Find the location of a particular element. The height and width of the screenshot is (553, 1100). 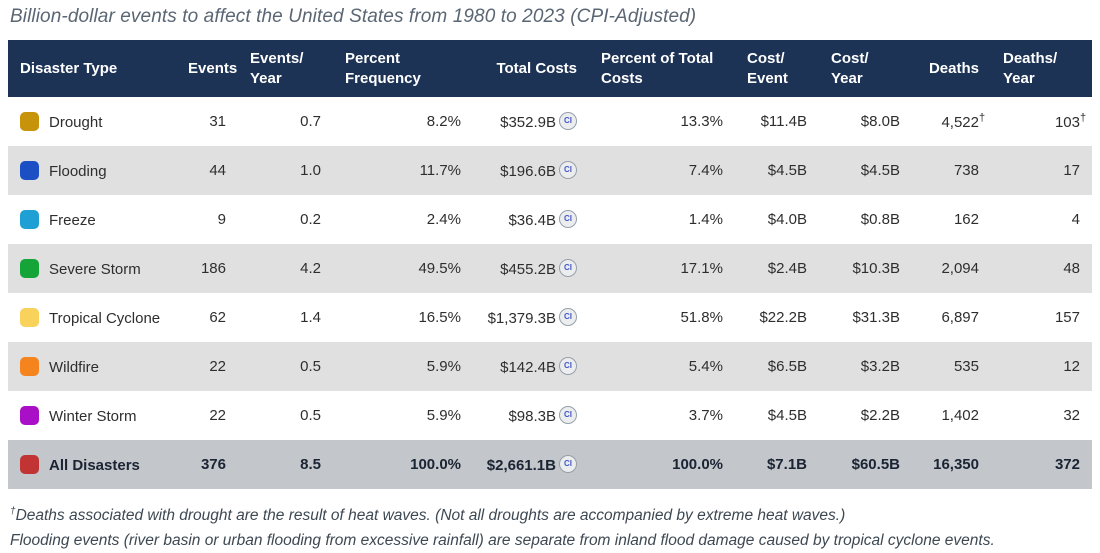

cell-deaths-per-year: 48 is located at coordinates (1071, 268).